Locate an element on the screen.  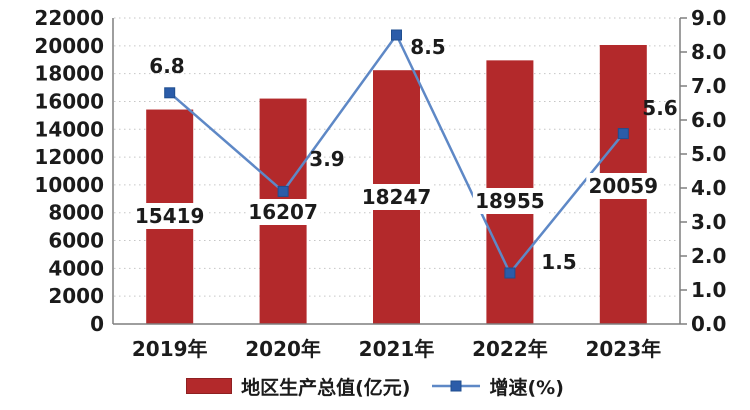
left-axis-tick-label: 16000 is located at coordinates (69, 101).